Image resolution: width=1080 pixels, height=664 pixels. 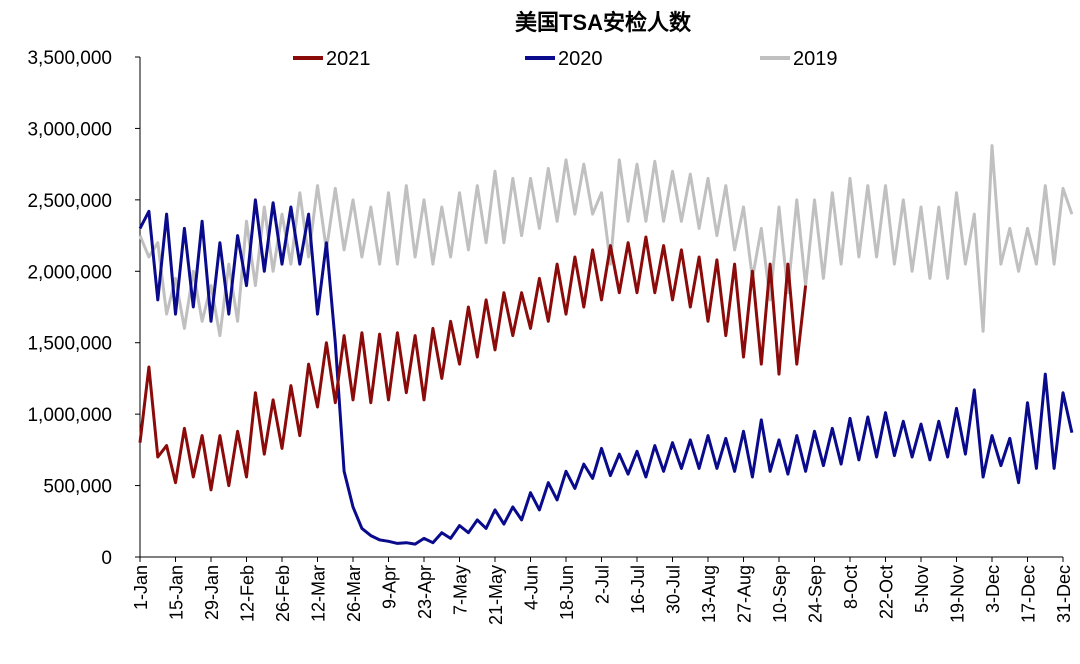 What do you see at coordinates (993, 589) in the screenshot?
I see `x-tick-label: 3-Dec` at bounding box center [993, 589].